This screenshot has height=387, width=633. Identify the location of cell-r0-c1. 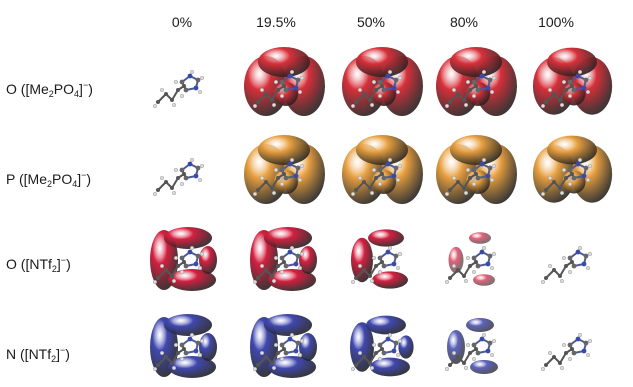
(282, 82).